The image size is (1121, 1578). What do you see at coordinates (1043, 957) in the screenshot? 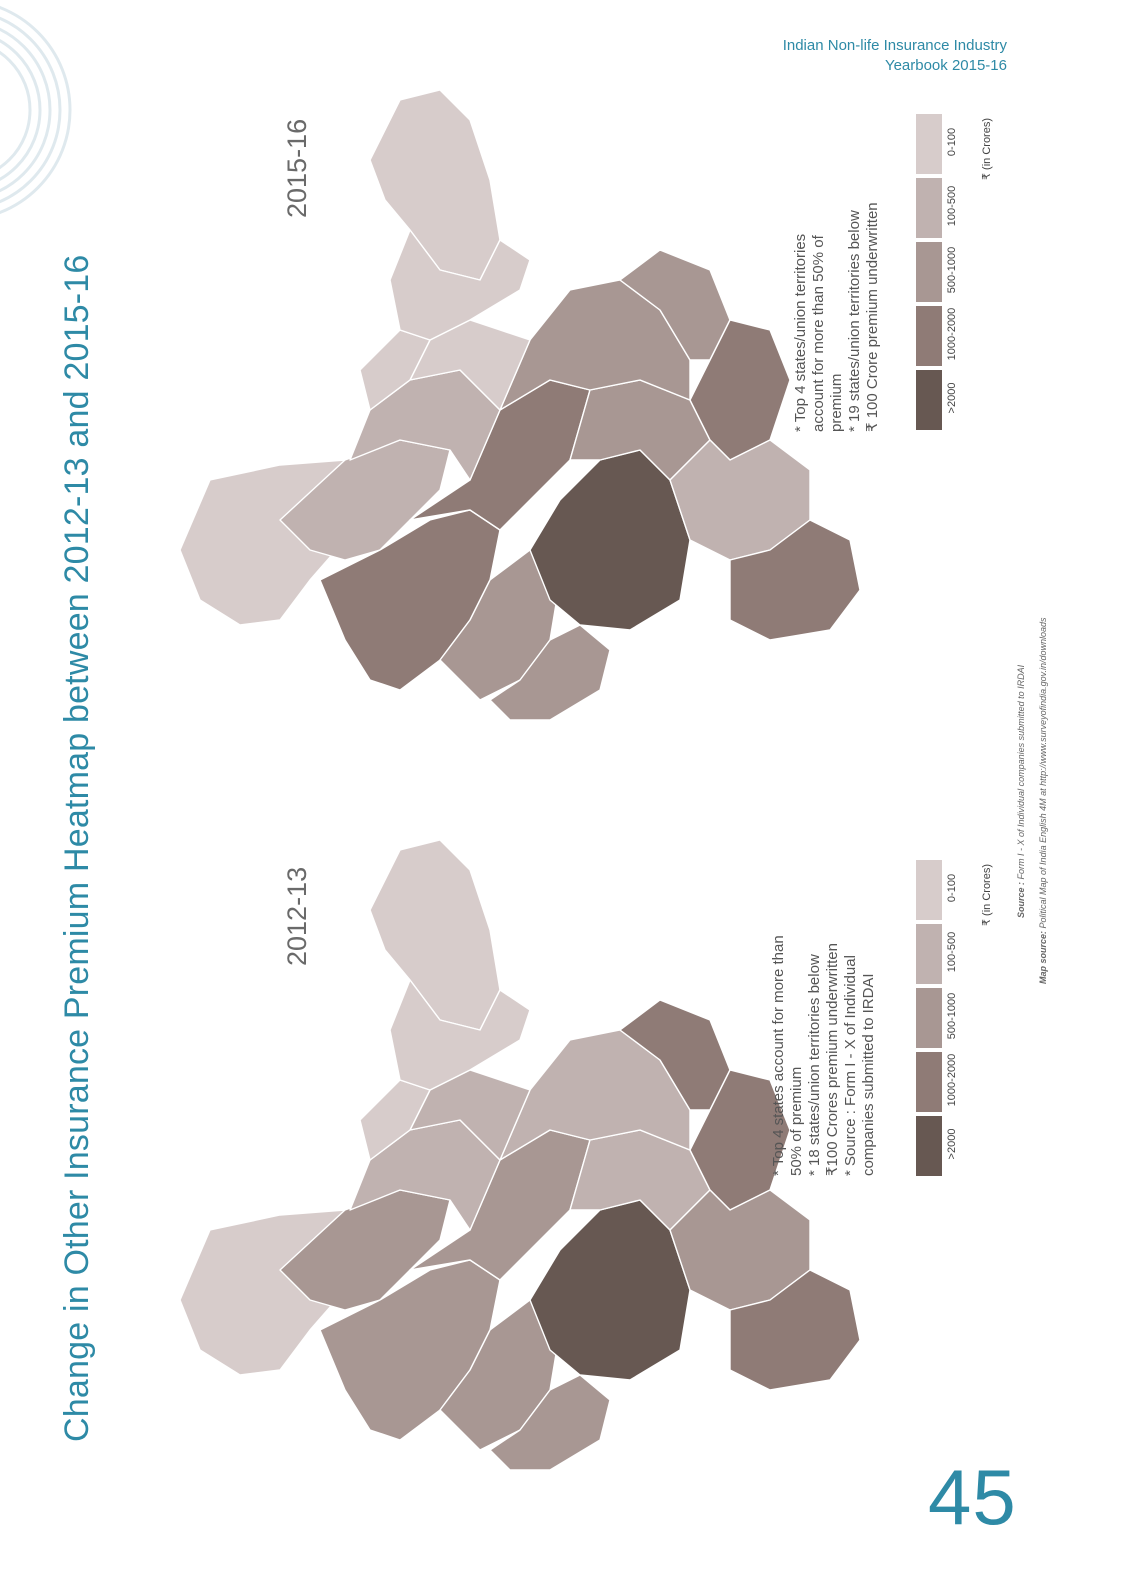
I see `map-source-label: Map source:` at bounding box center [1043, 957].